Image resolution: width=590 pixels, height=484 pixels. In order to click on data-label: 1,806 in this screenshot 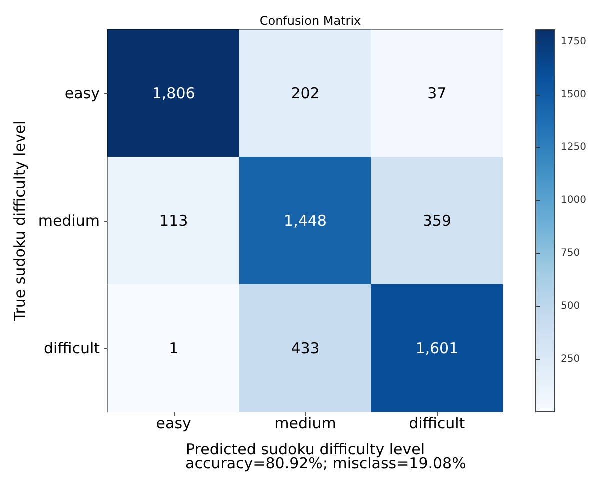, I will do `click(174, 93)`.